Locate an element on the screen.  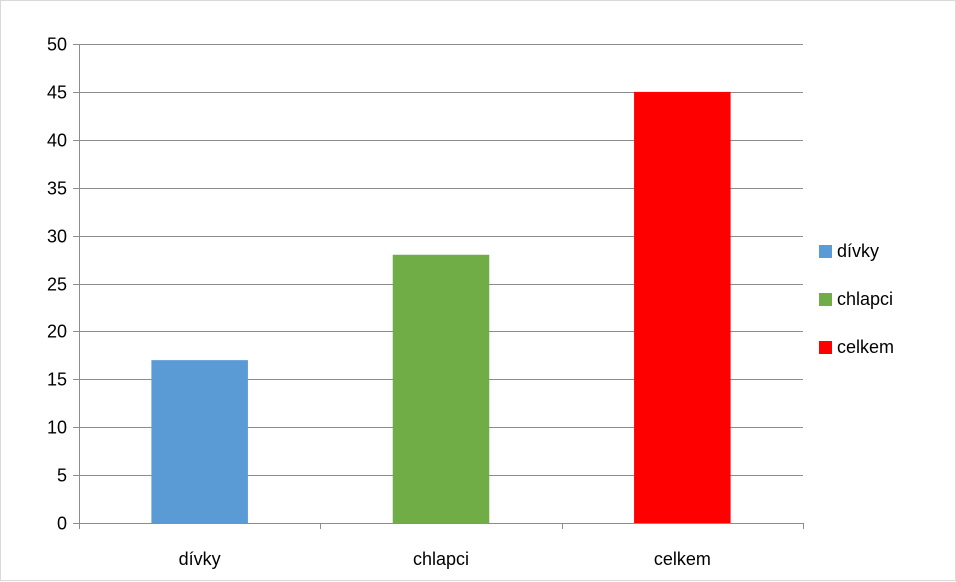
y-tick-label: 50 is located at coordinates (57, 45).